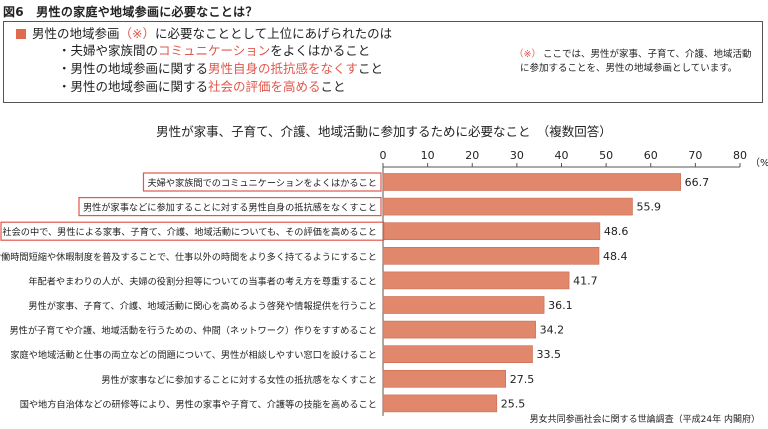 The width and height of the screenshot is (768, 429). I want to click on x-tick-label: 40, so click(562, 155).